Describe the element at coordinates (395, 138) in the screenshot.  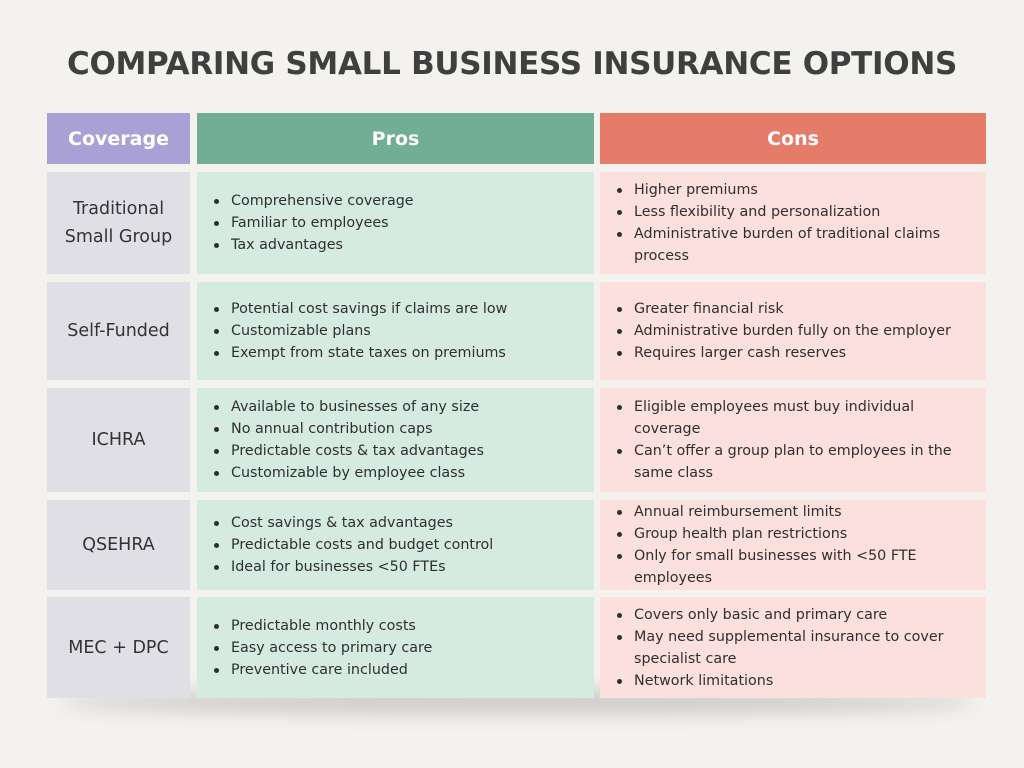
I see `header-pros: Pros` at that location.